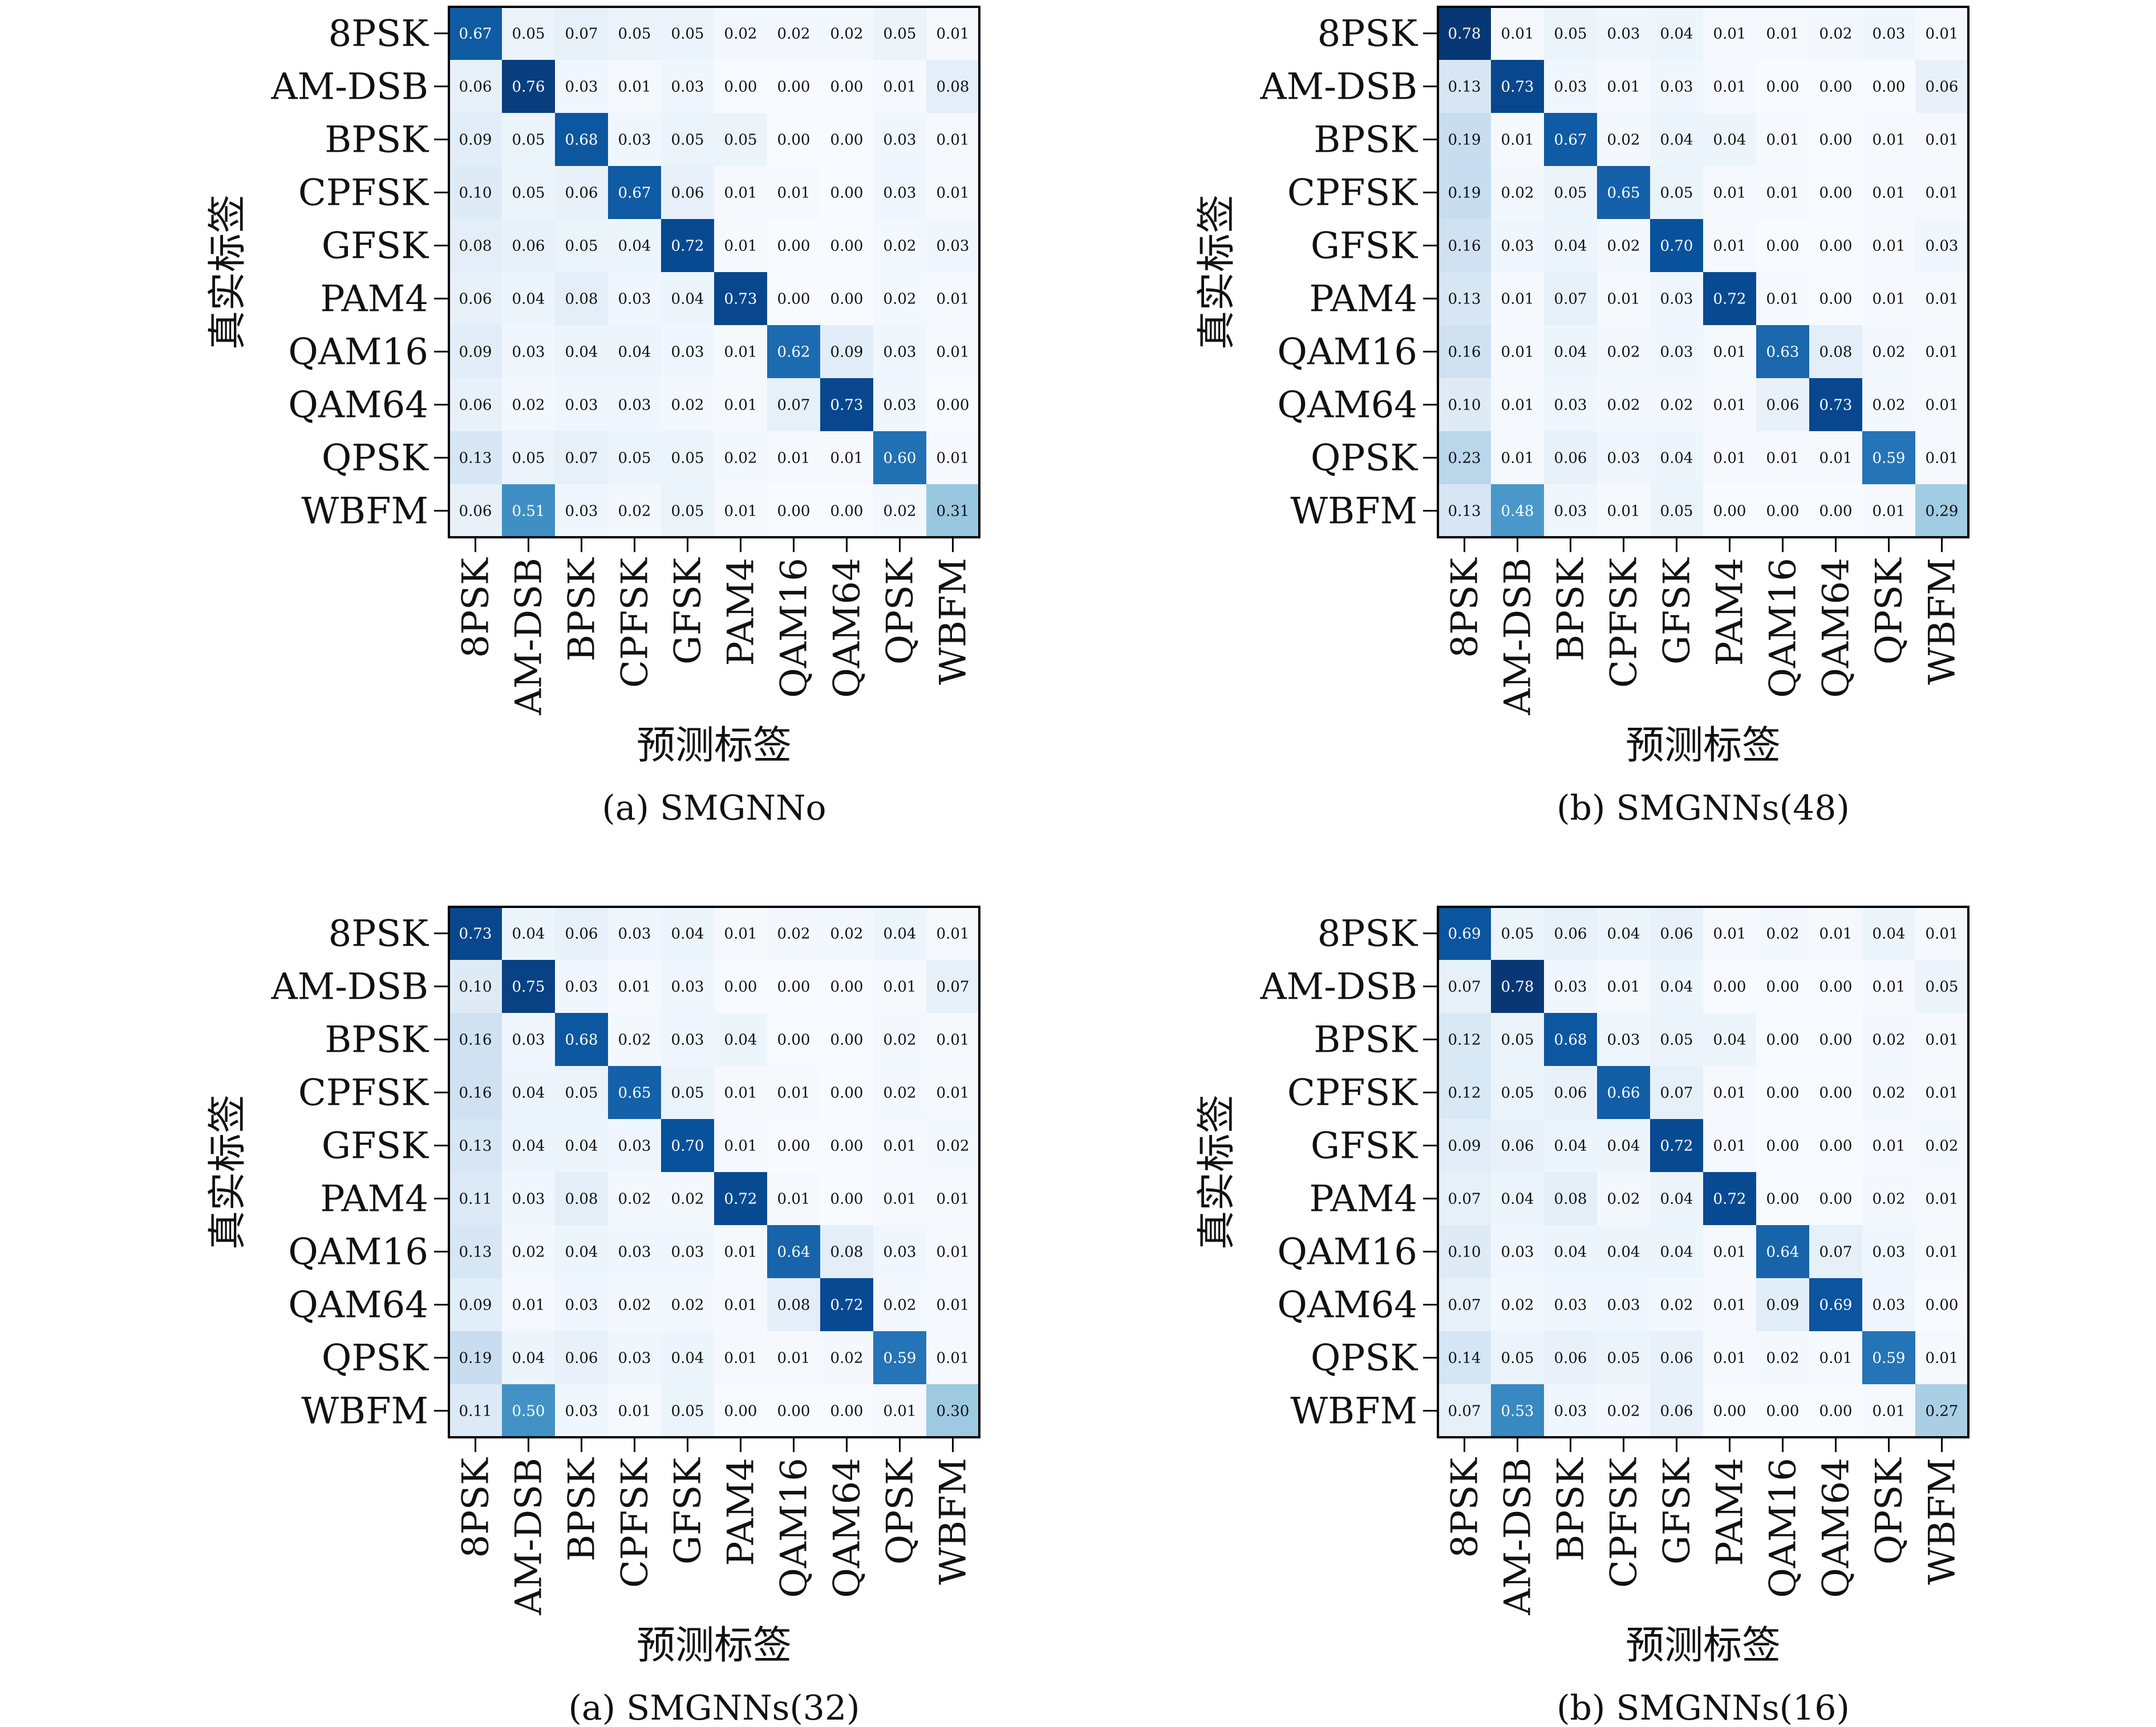  I want to click on cell-value-label: 0.78, so click(1517, 988).